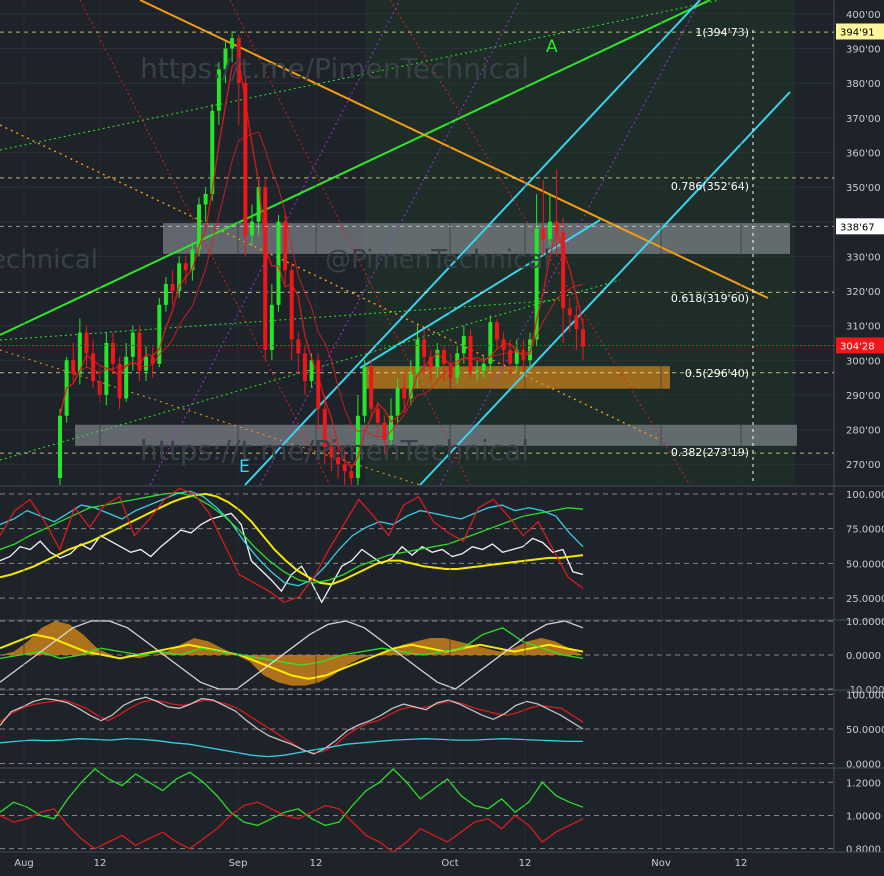 The image size is (884, 876). I want to click on y-tick-label: 1.2000, so click(863, 783).